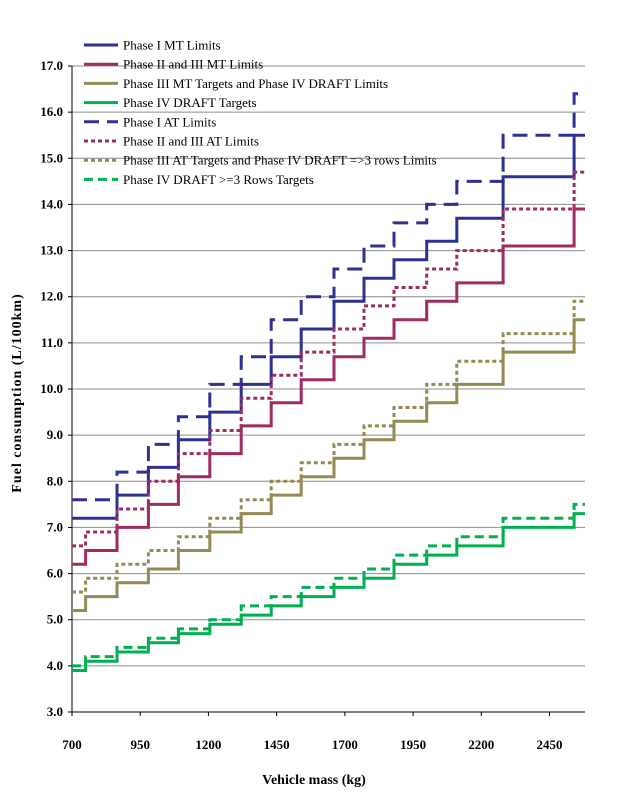  What do you see at coordinates (17, 392) in the screenshot?
I see `y-axis-title: Fuel consumption (L/100km)` at bounding box center [17, 392].